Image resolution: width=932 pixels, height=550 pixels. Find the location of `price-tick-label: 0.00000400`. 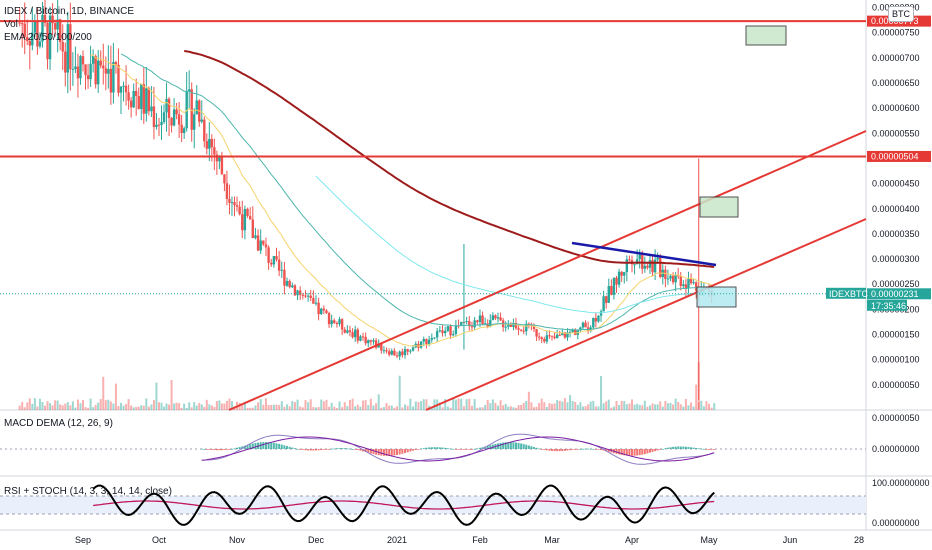

price-tick-label: 0.00000400 is located at coordinates (896, 209).